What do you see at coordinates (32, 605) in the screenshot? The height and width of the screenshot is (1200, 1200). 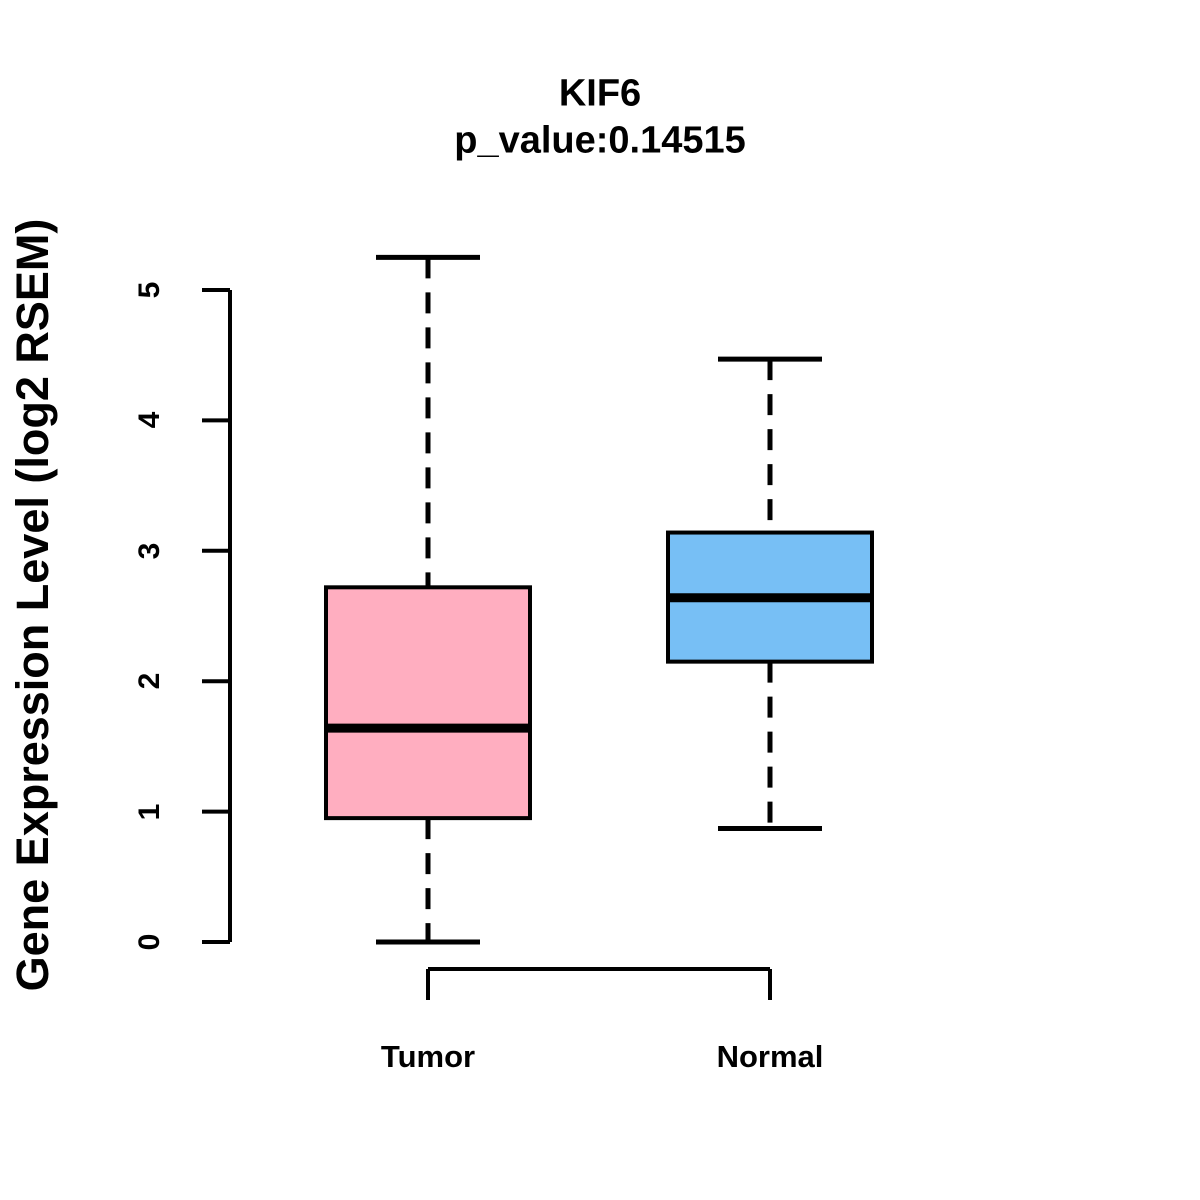 I see `y-axis-label: Gene Expression Level (log2 RSEM)` at bounding box center [32, 605].